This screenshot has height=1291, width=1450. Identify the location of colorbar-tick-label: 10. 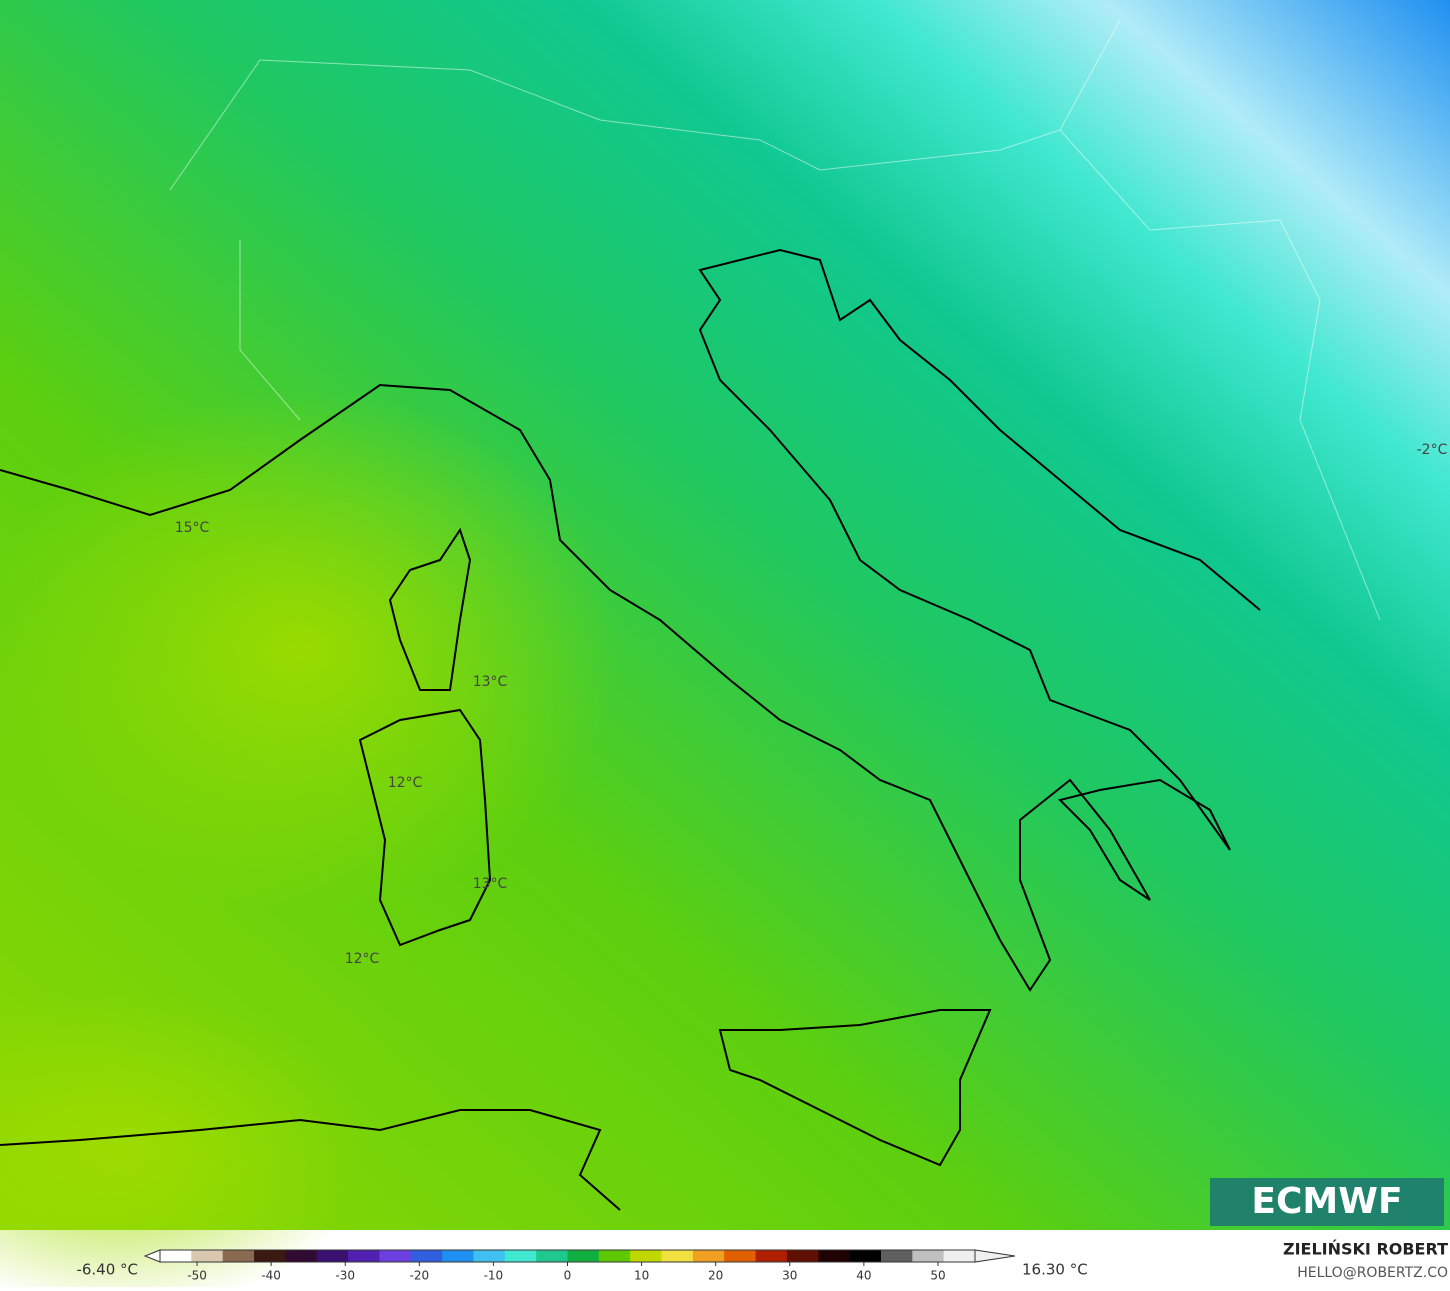
(641, 1276).